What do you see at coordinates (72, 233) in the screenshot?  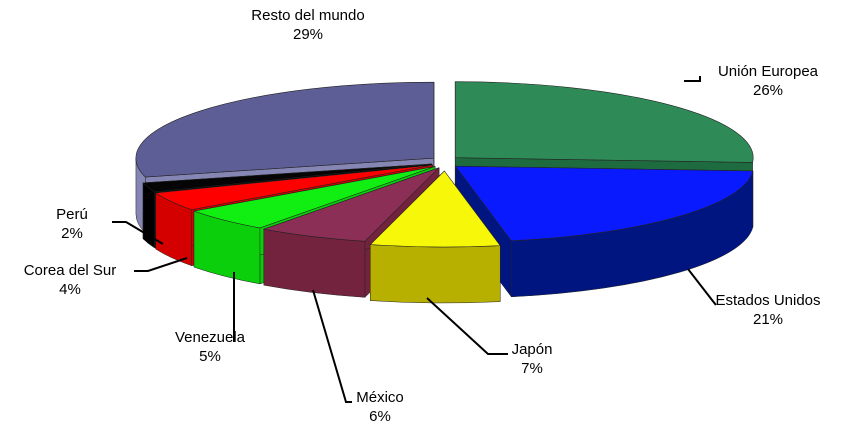 I see `slice-value-label-peru: 2%` at bounding box center [72, 233].